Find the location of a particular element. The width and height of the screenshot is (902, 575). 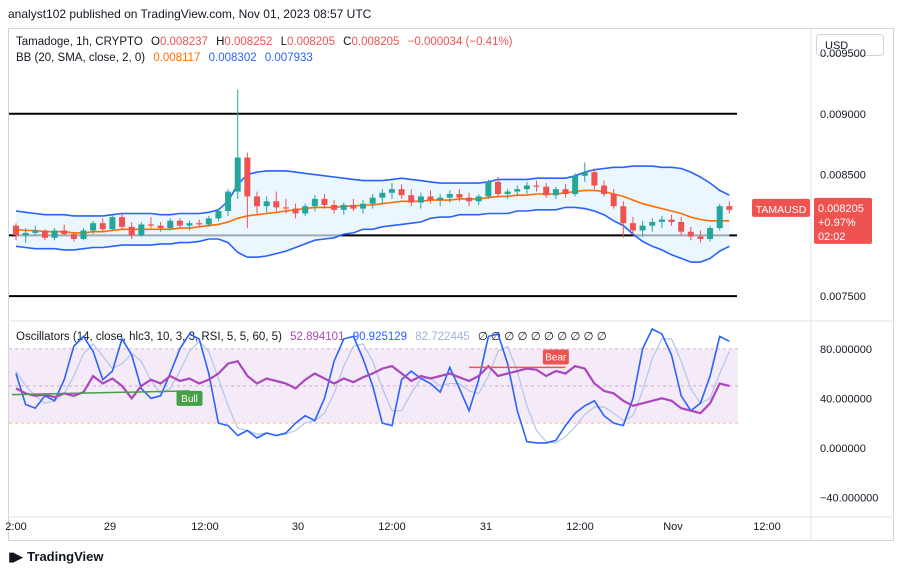

h-label: H is located at coordinates (220, 42).